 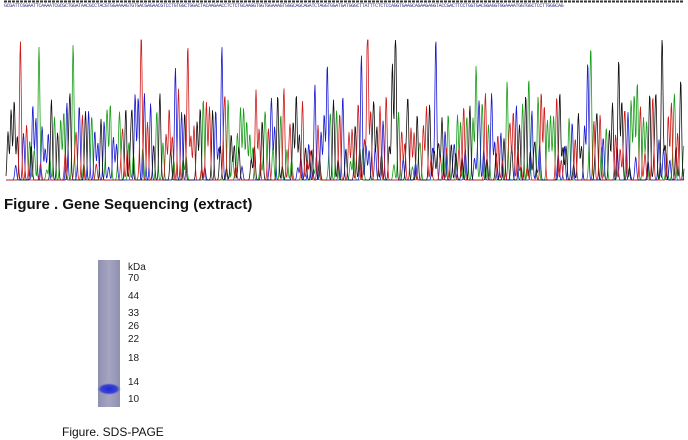 I want to click on lane, so click(x=109, y=333).